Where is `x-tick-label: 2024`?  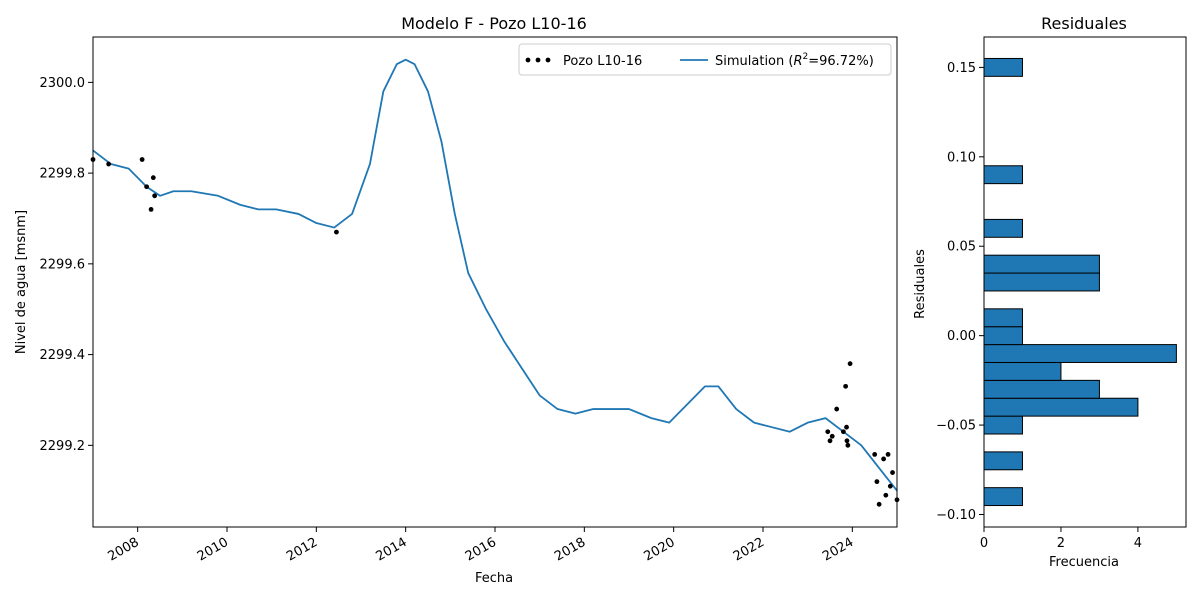 x-tick-label: 2024 is located at coordinates (838, 550).